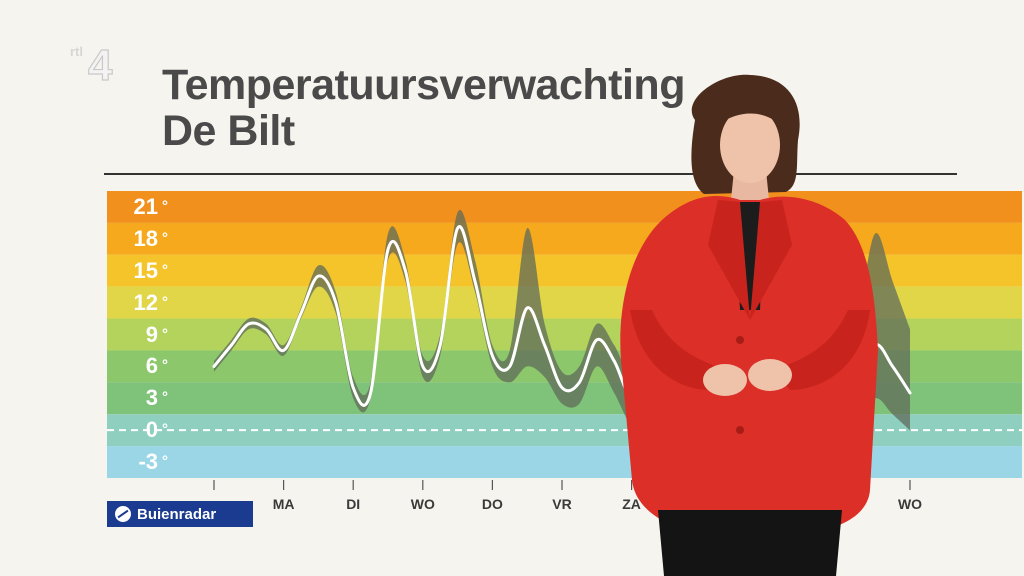 This screenshot has height=576, width=1024. What do you see at coordinates (150, 238) in the screenshot?
I see `y-tick-label: 18 °` at bounding box center [150, 238].